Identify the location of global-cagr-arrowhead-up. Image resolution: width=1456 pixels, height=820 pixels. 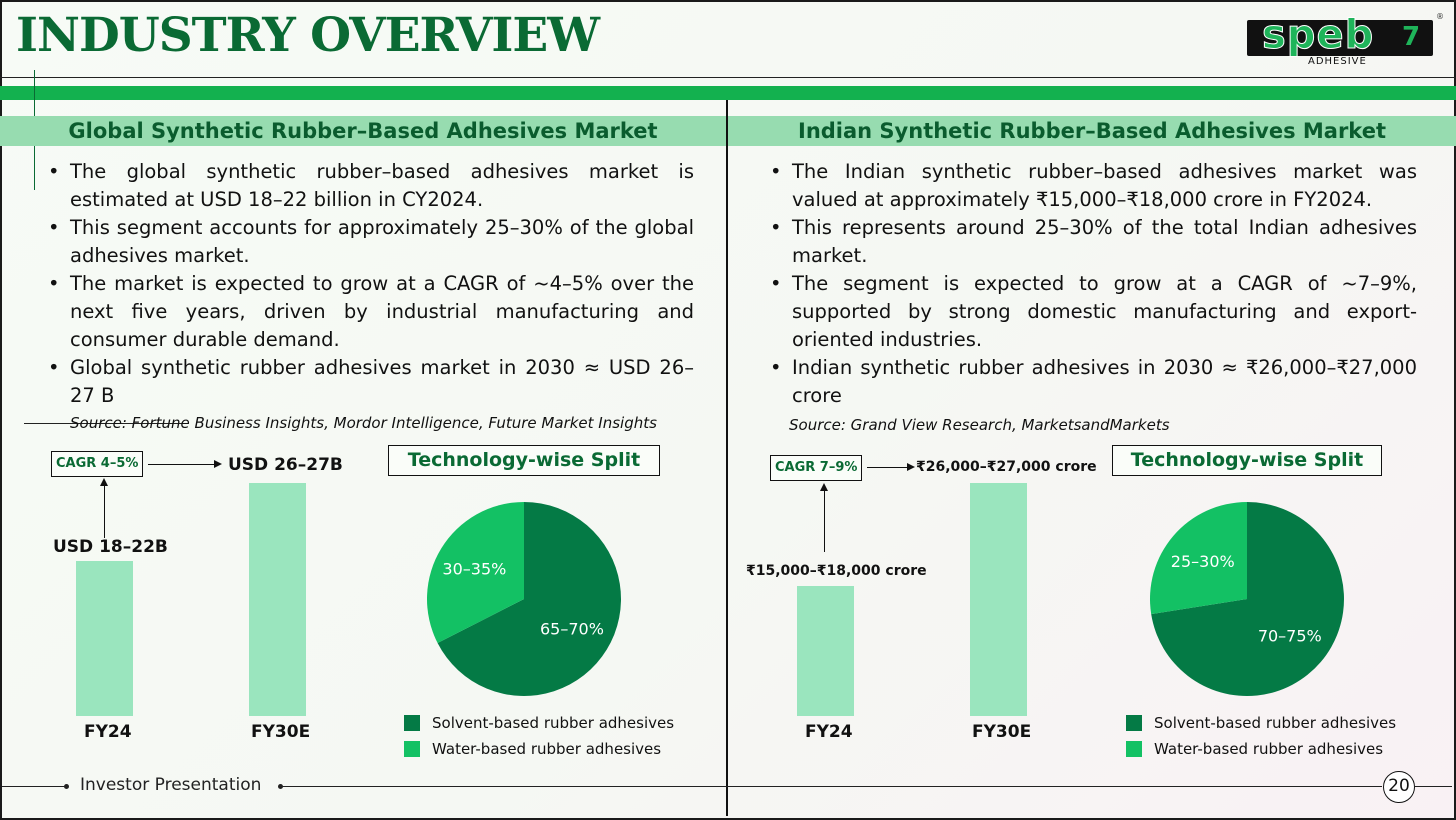
(104, 482).